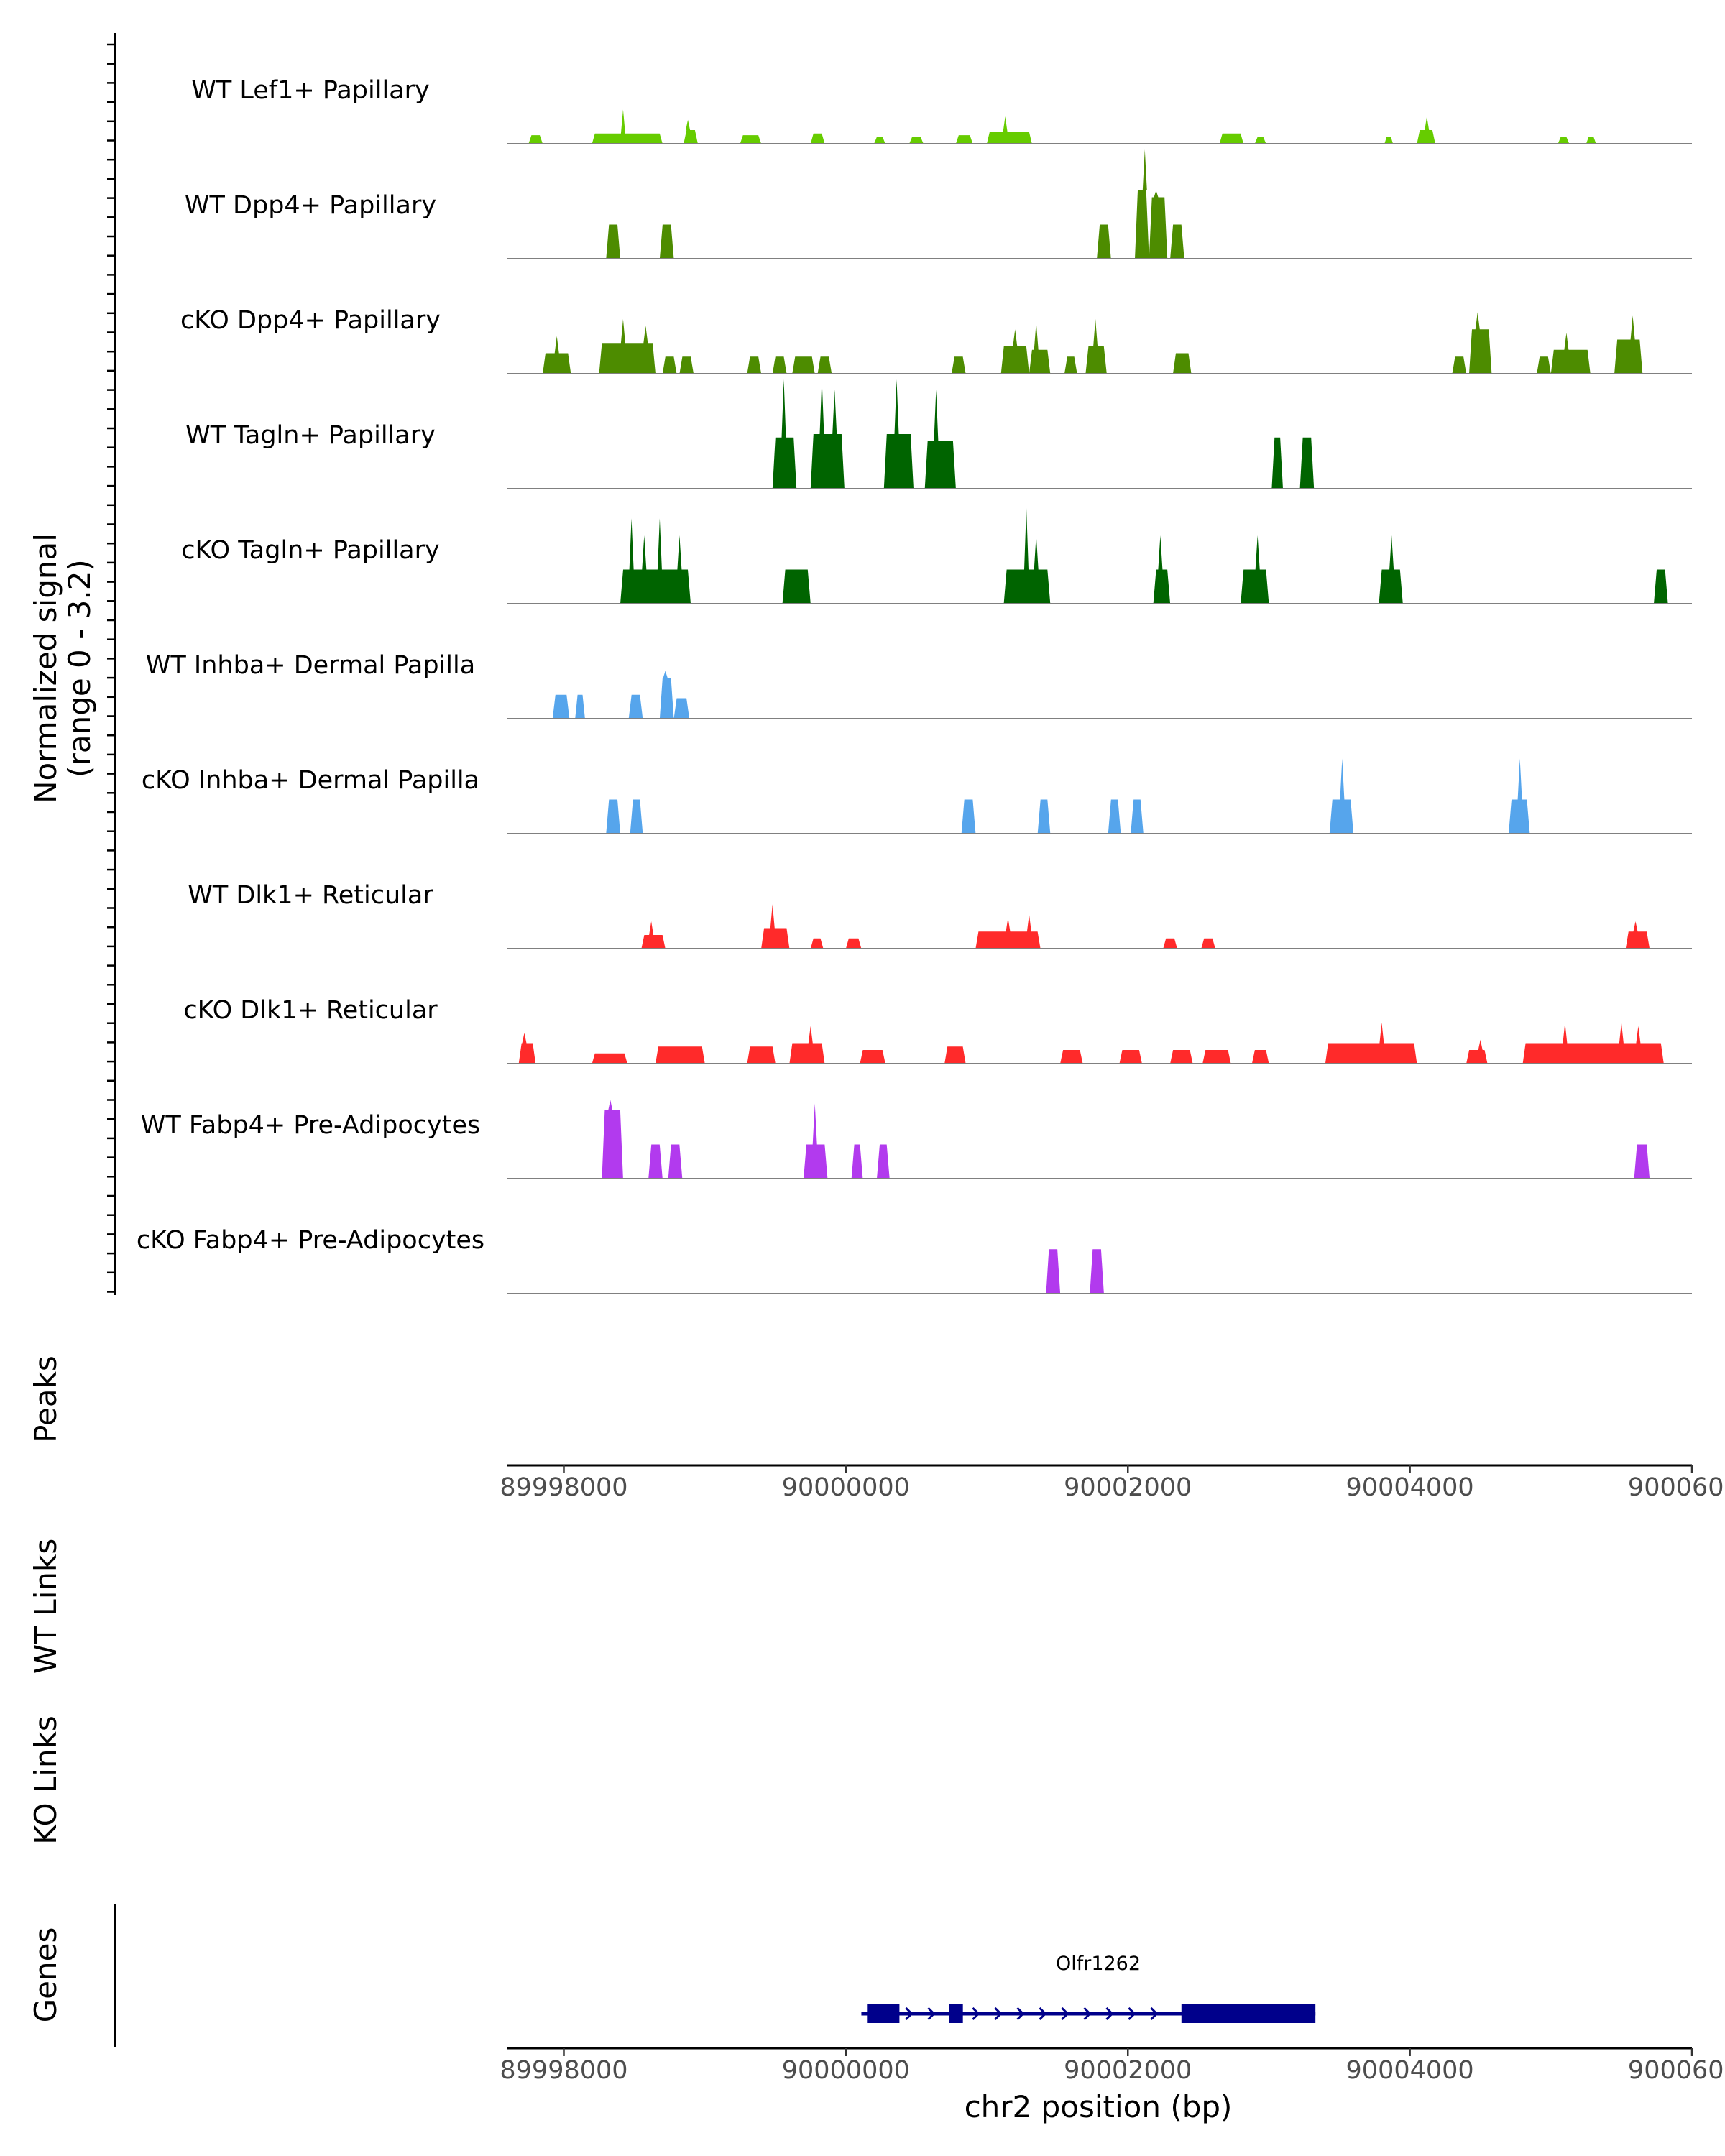 The image size is (1725, 2156). Describe the element at coordinates (1128, 1487) in the screenshot. I see `x-tick-label: 90002000` at that location.